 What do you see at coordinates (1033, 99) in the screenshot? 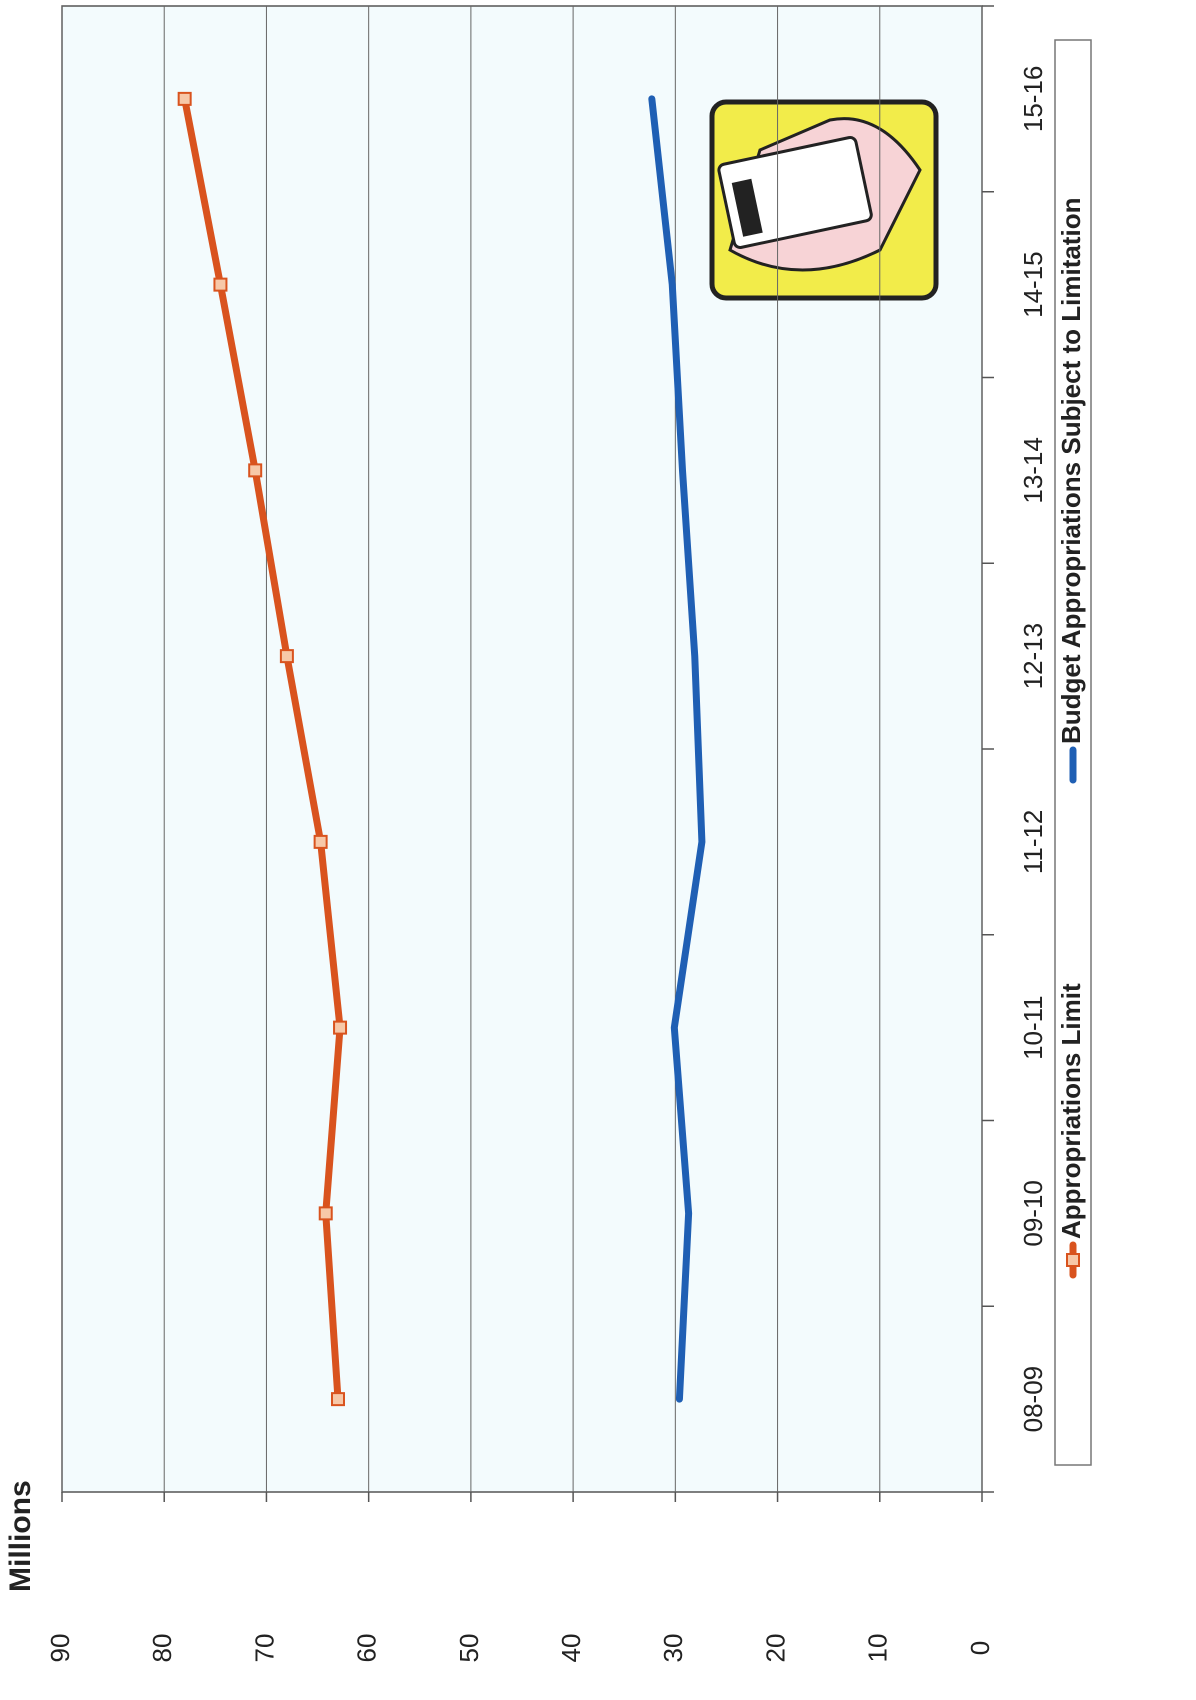
I see `category-label: 15-16` at bounding box center [1033, 99].